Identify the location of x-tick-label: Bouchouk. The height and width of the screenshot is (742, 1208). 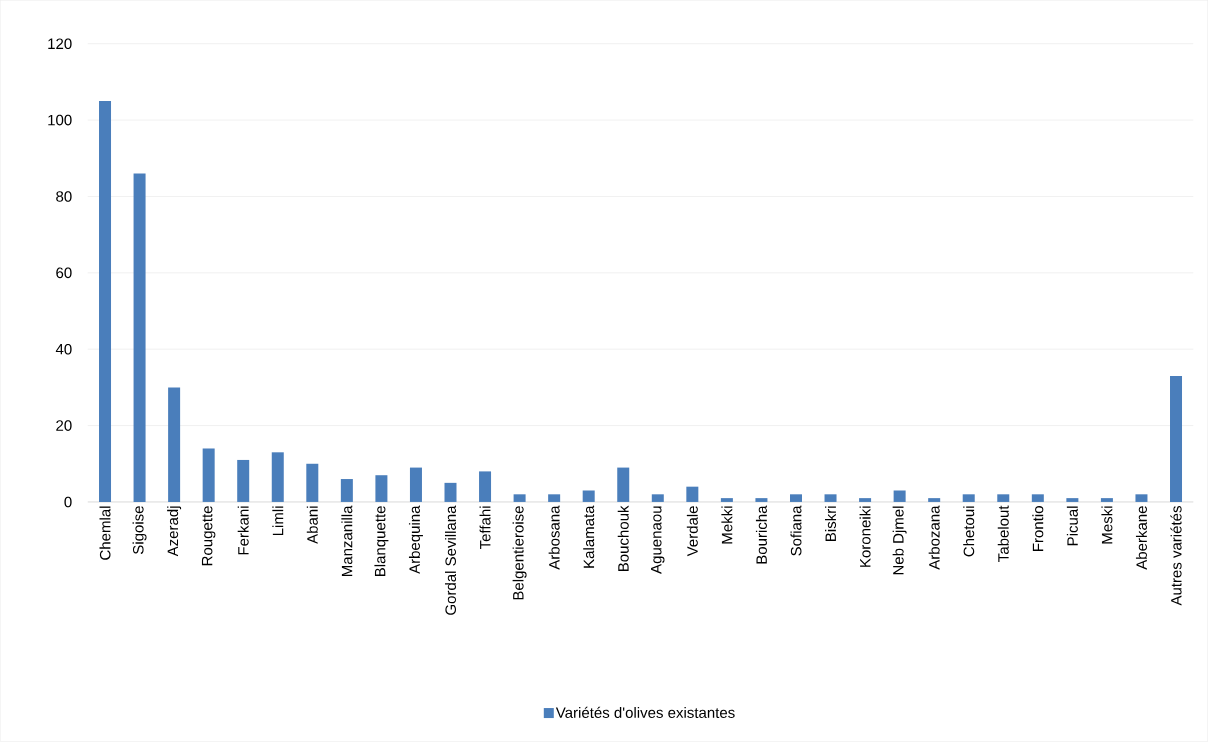
(623, 538).